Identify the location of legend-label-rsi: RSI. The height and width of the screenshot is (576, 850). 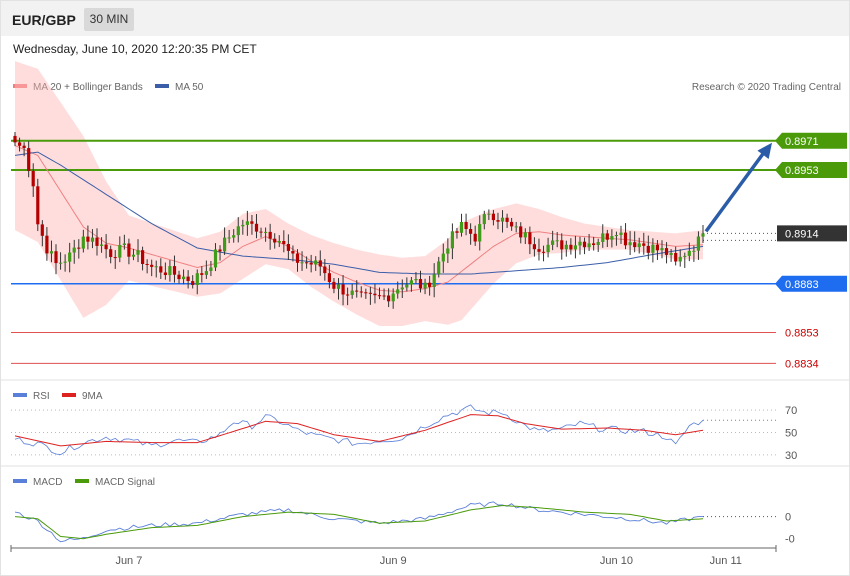
(41, 396).